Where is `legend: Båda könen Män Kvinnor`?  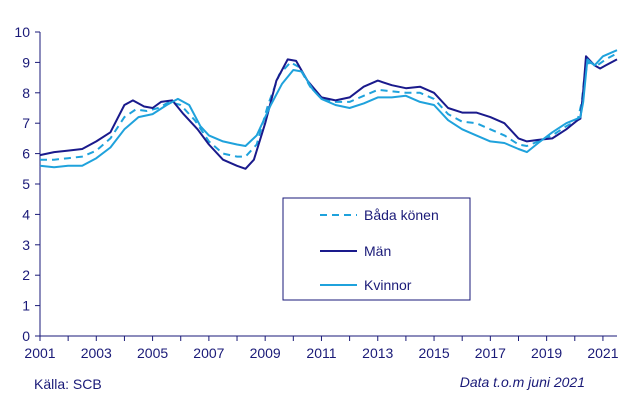 legend: Båda könen Män Kvinnor is located at coordinates (376, 249).